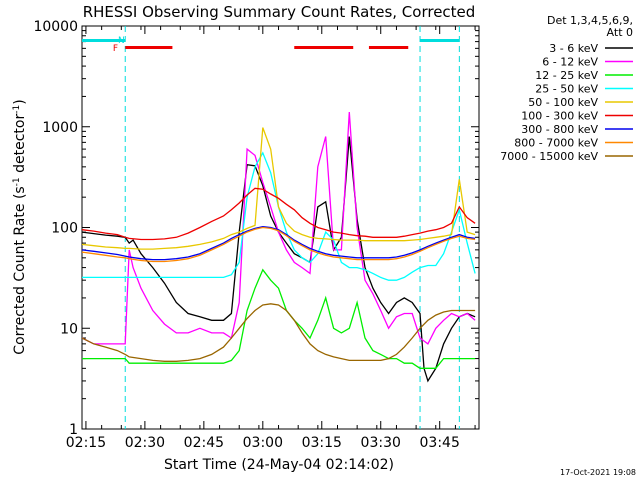 The height and width of the screenshot is (480, 640). What do you see at coordinates (145, 443) in the screenshot?
I see `x-tick-label: 02:30` at bounding box center [145, 443].